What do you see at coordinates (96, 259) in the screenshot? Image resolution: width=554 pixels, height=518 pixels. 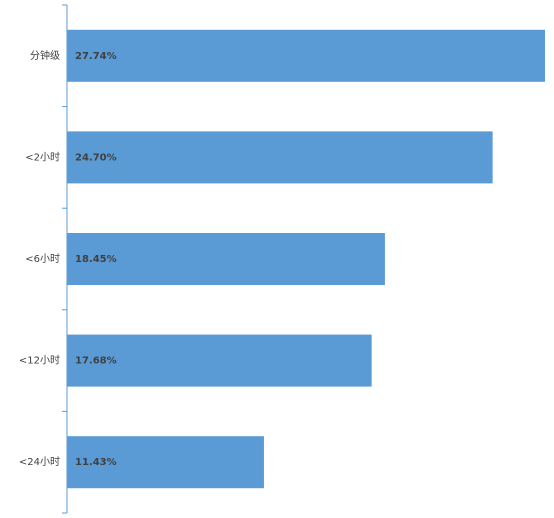 I see `data-label: 18.45%` at bounding box center [96, 259].